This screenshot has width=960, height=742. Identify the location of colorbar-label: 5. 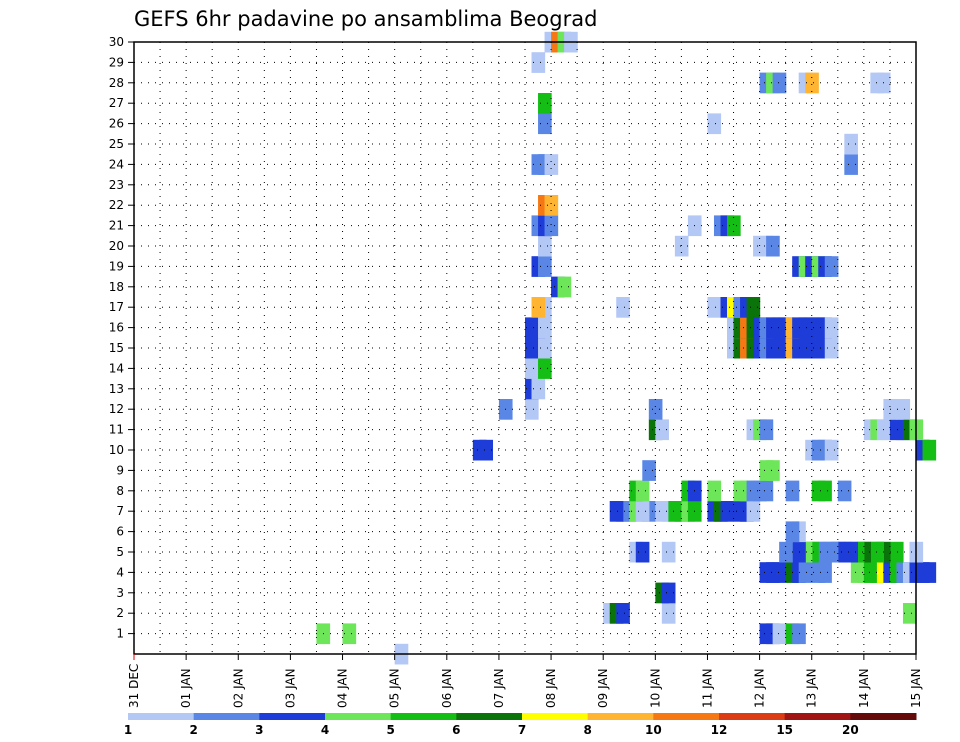
(390, 730).